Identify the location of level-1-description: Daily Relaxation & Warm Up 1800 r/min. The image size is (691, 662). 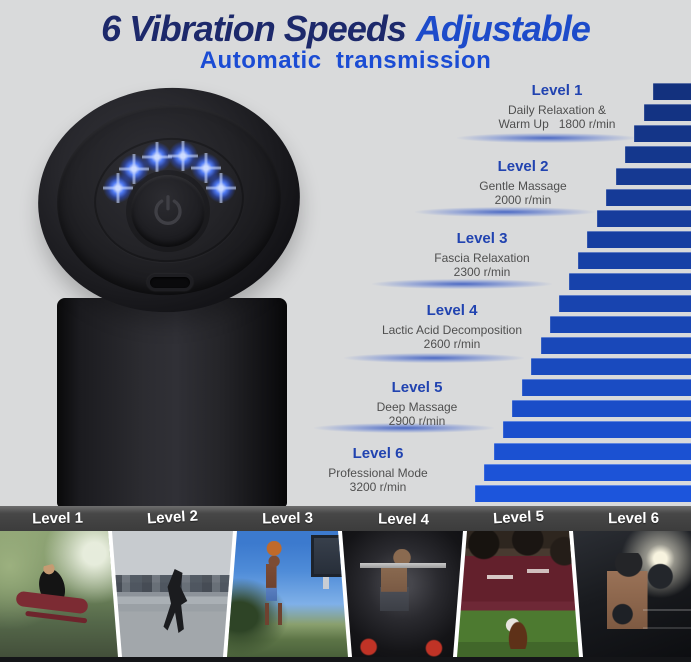
(557, 117).